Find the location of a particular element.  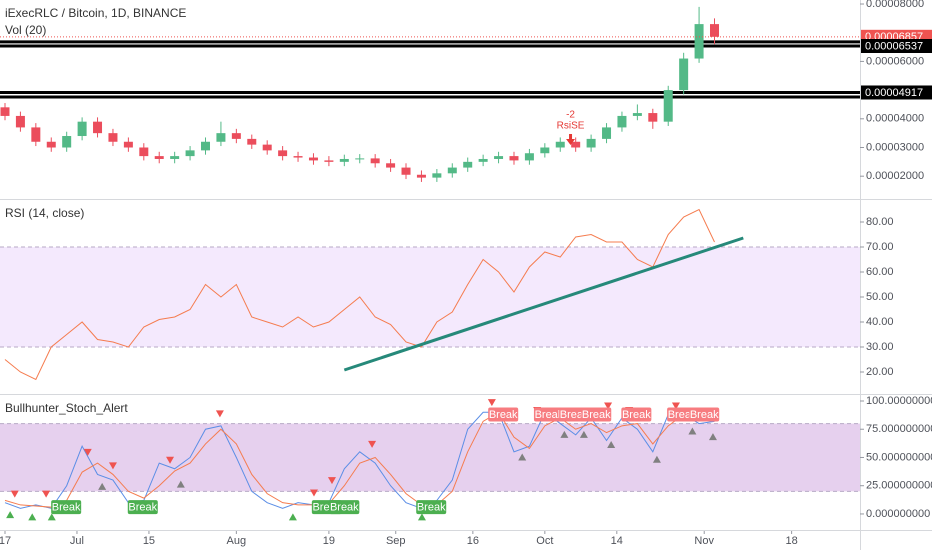

y-tick-label: 75.000000000 is located at coordinates (899, 429).